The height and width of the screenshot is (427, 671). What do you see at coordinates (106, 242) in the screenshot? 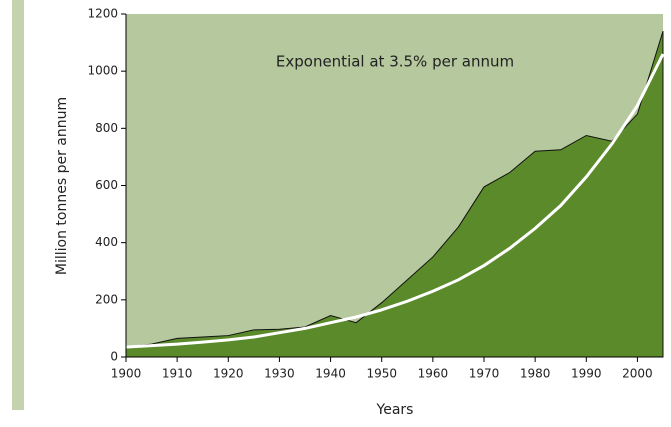
I see `y-tick-label: 400` at bounding box center [106, 242].